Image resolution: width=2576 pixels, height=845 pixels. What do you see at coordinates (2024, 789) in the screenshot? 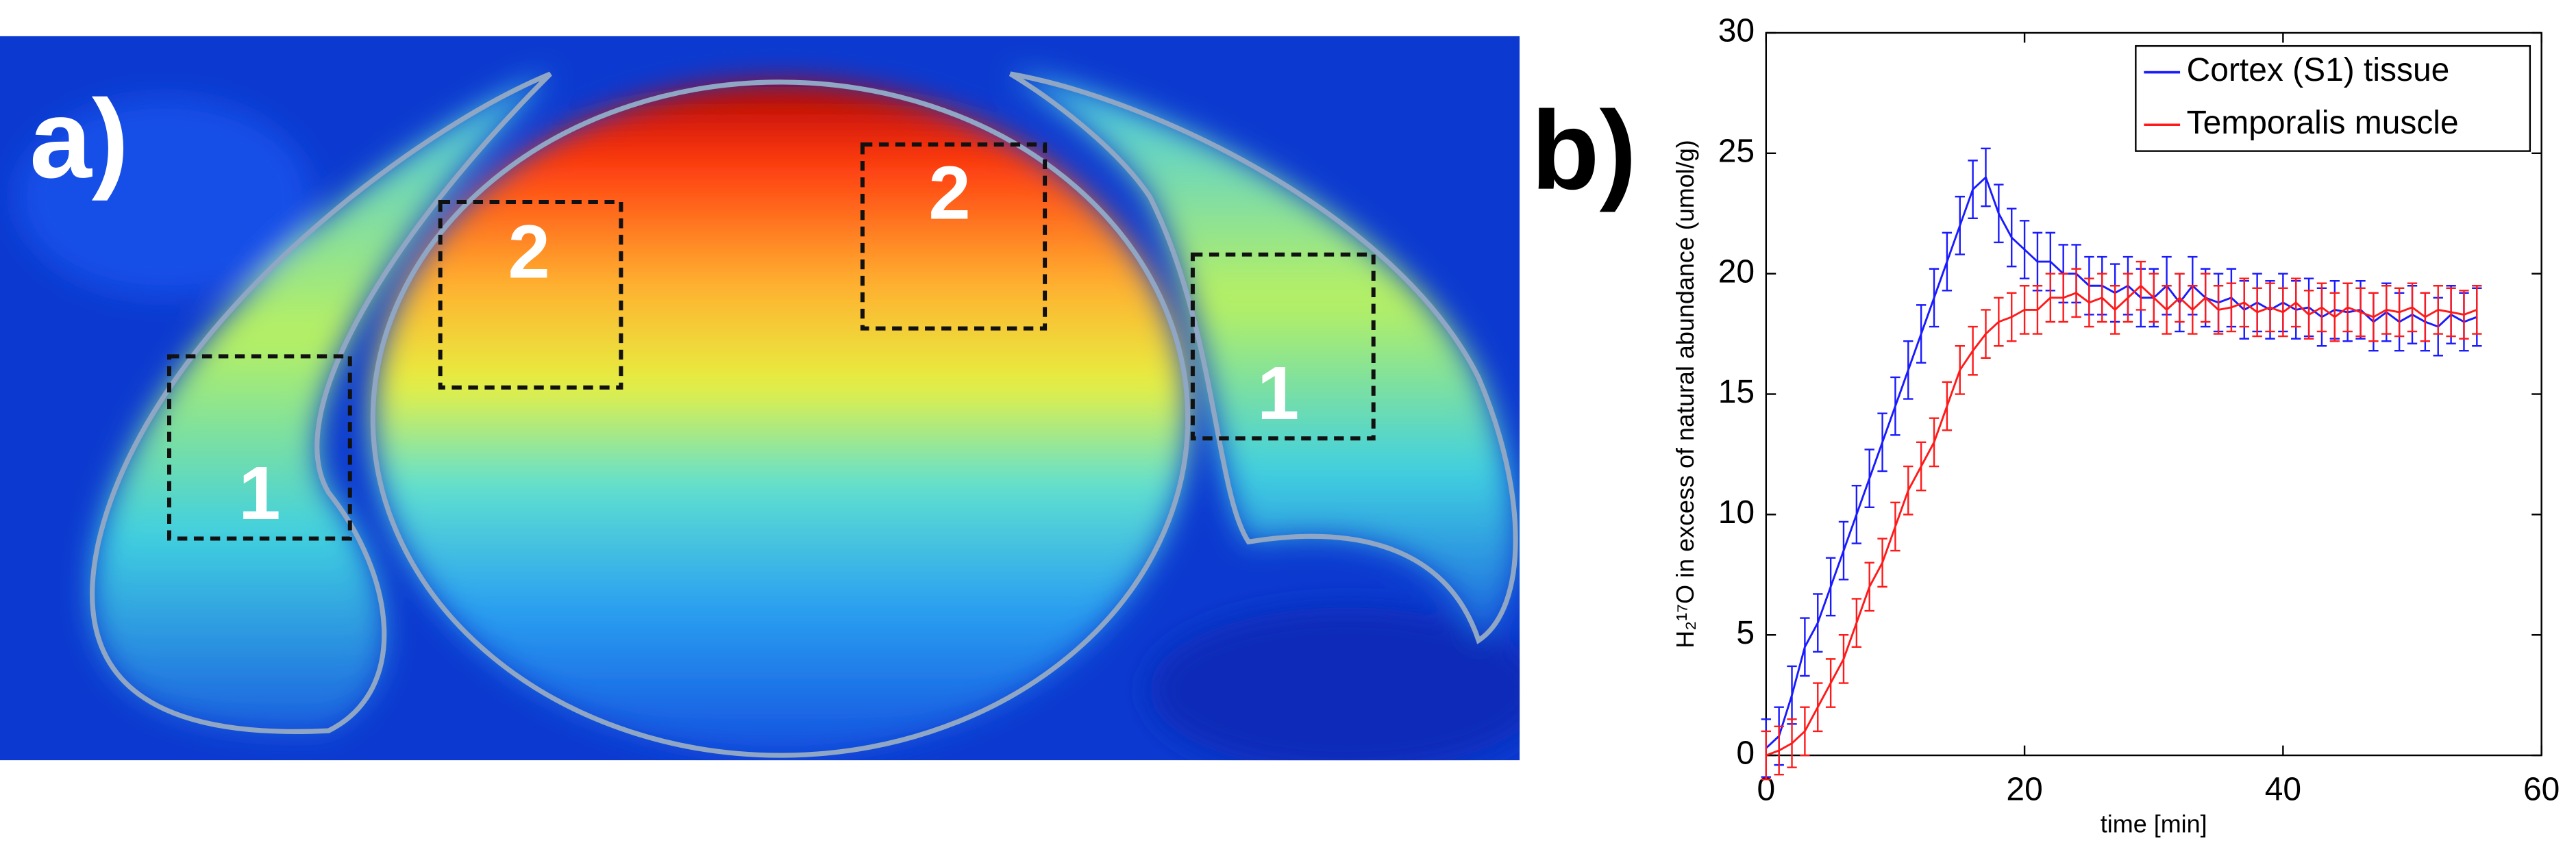
I see `x-tick-label: 20` at bounding box center [2024, 789].